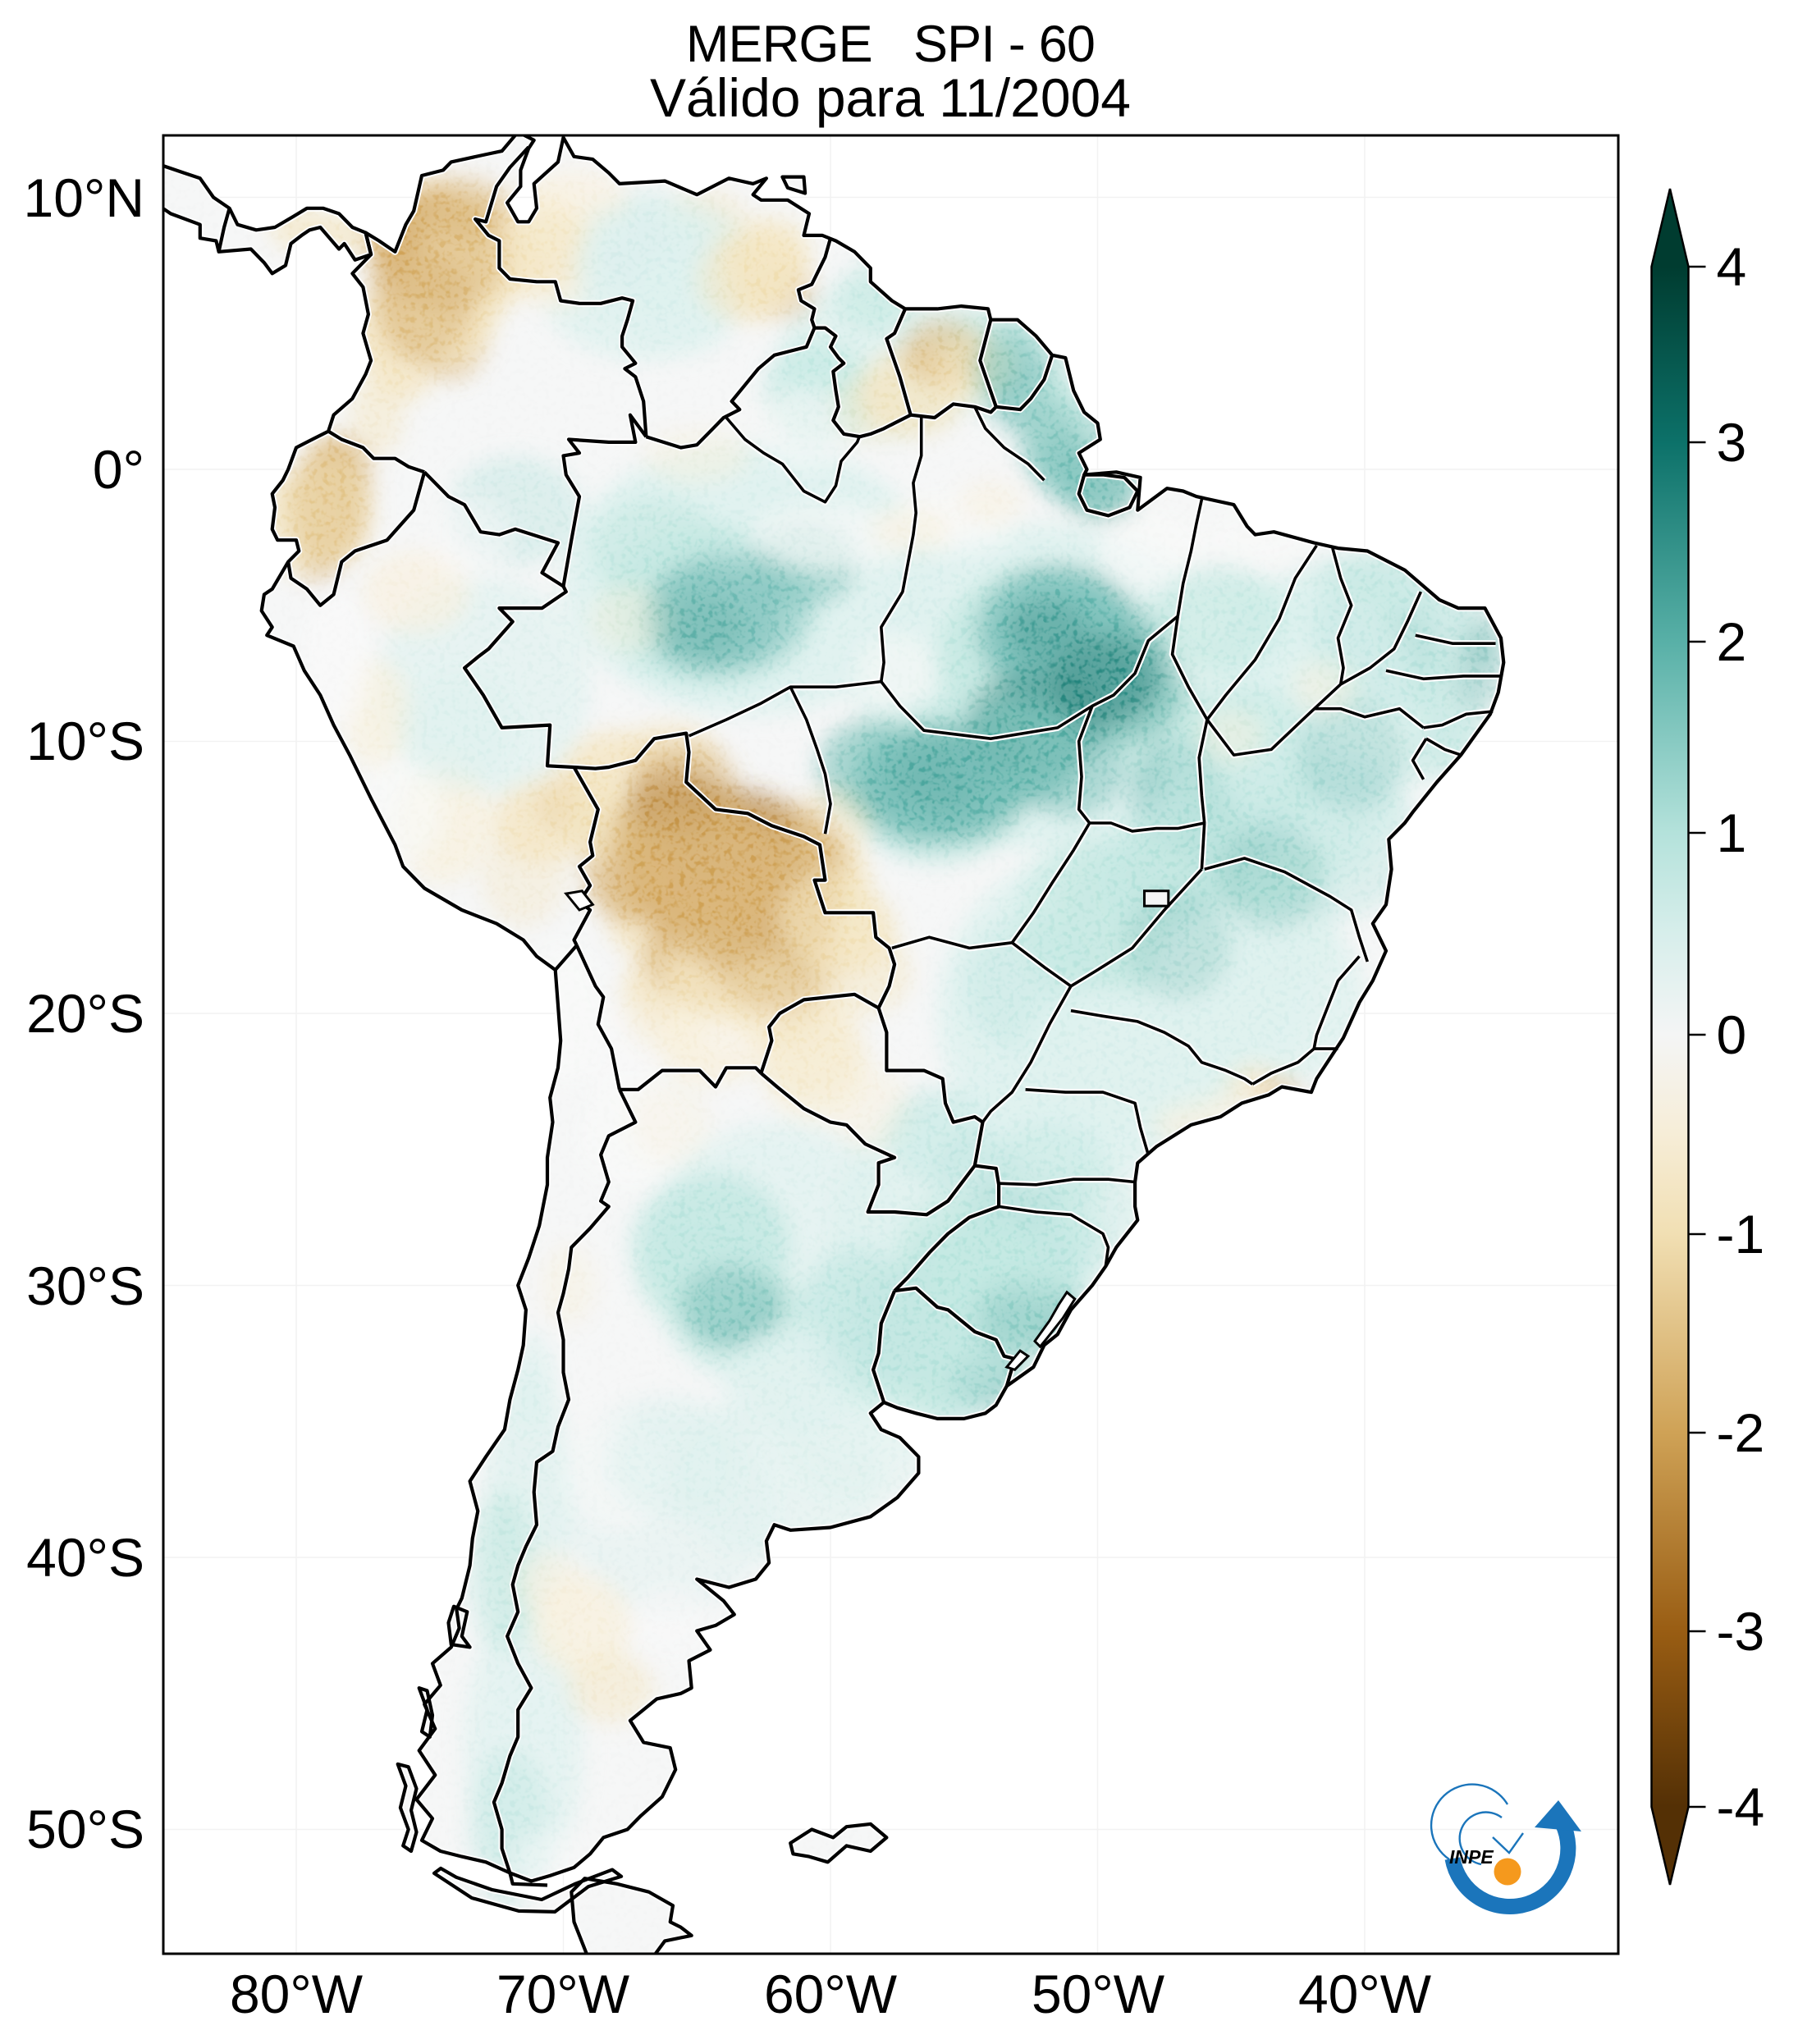 This screenshot has height=2044, width=1798. What do you see at coordinates (297, 1994) in the screenshot?
I see `svg-text: 80°W` at bounding box center [297, 1994].